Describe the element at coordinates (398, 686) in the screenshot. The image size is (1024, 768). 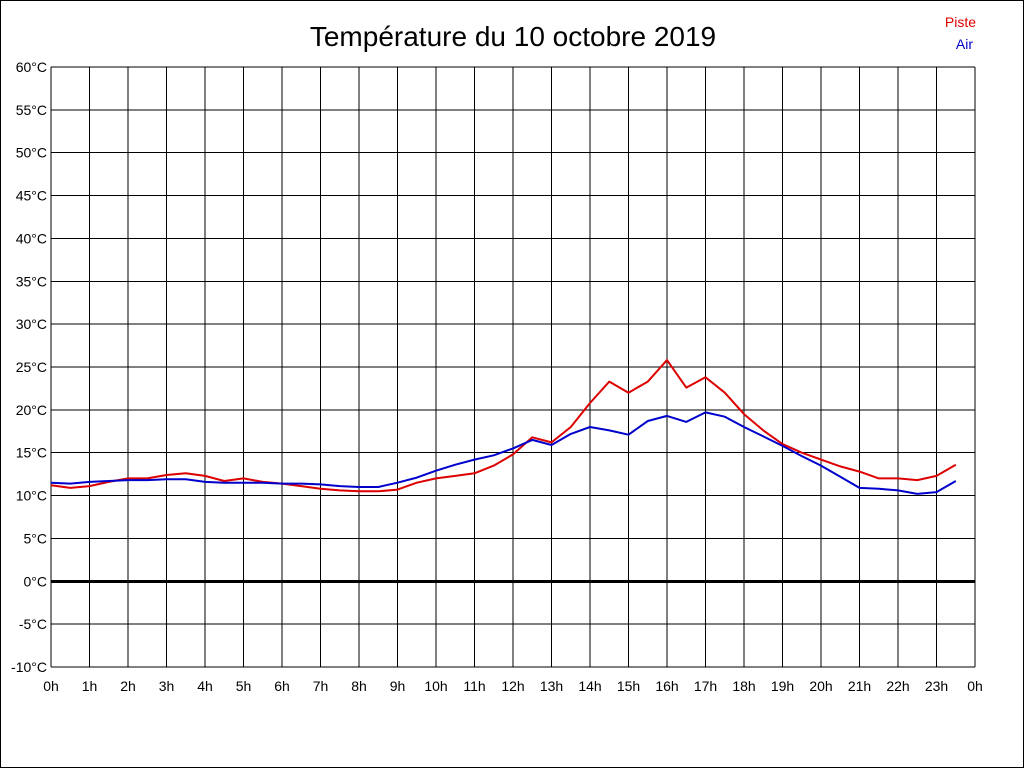
I see `x-tick-label: 9h` at that location.